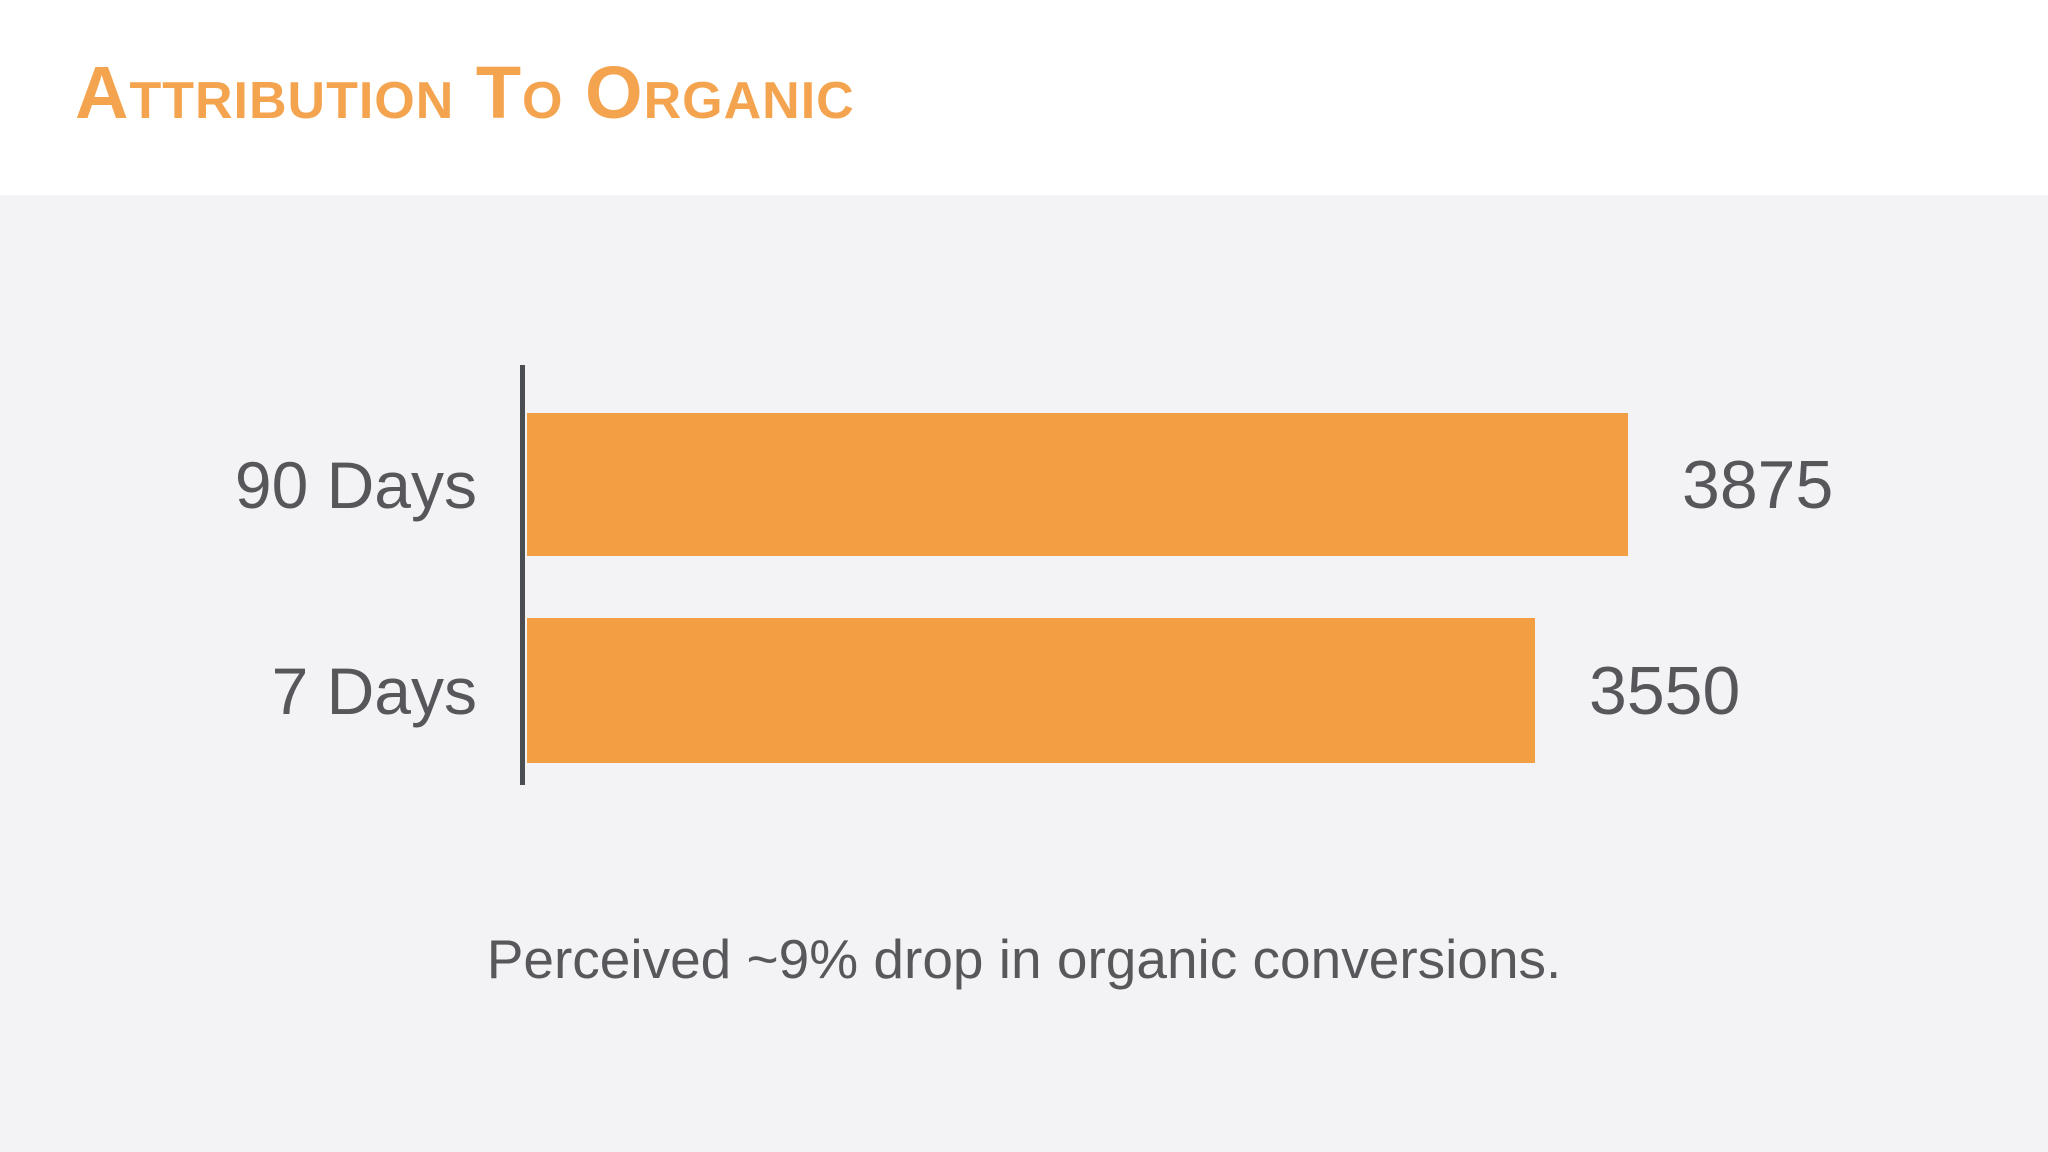  What do you see at coordinates (1665, 690) in the screenshot?
I see `value-label-7-days: 3550` at bounding box center [1665, 690].